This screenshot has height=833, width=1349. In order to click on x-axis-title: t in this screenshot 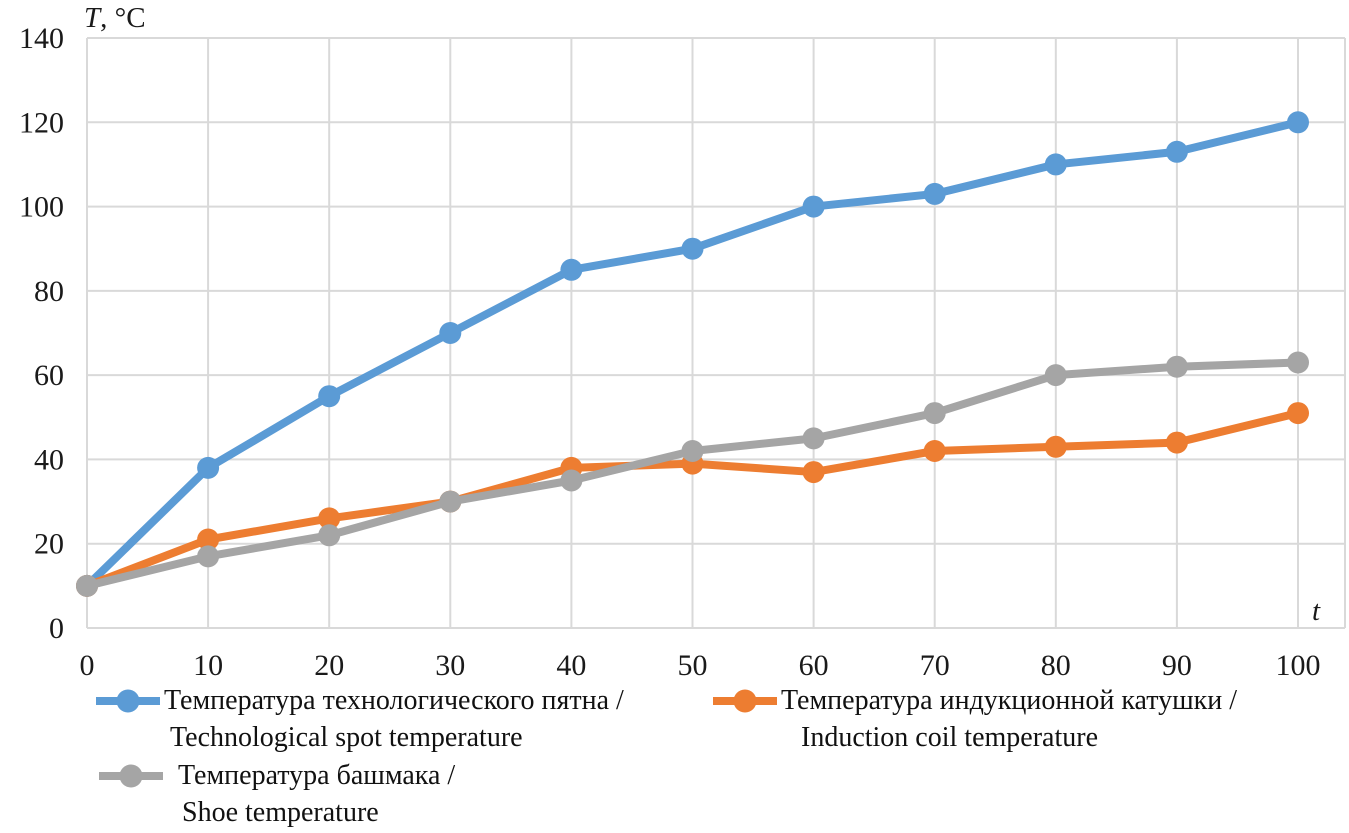, I will do `click(1316, 611)`.